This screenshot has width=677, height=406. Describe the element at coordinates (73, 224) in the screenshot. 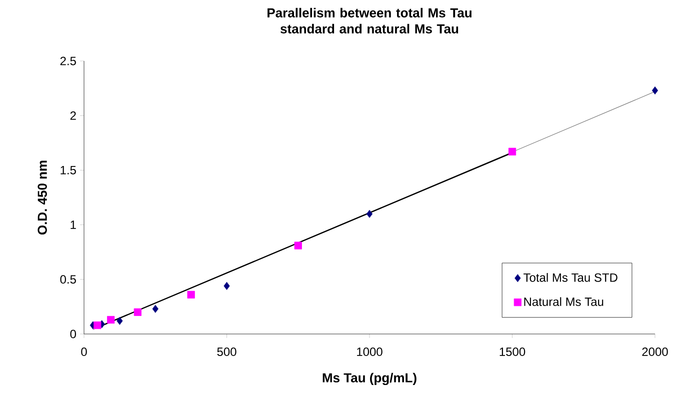

I see `y-tick-label: 1` at that location.